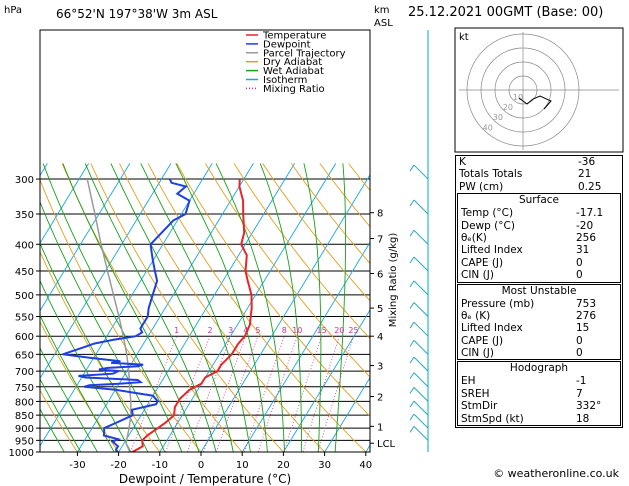 The image size is (629, 486). Describe the element at coordinates (583, 250) in the screenshot. I see `index-value: 31` at that location.